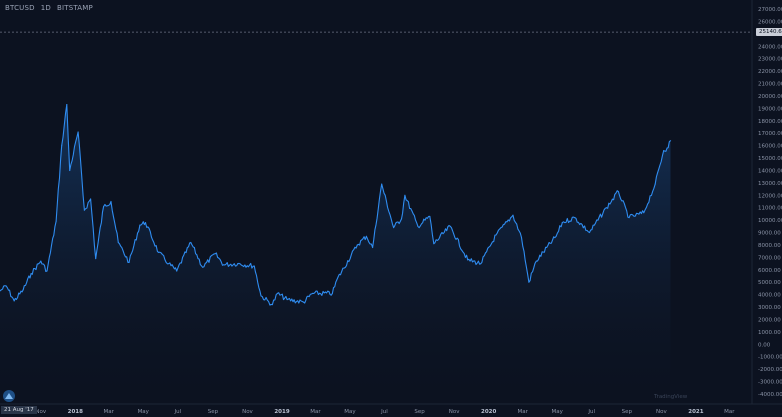 Image resolution: width=782 pixels, height=417 pixels. Describe the element at coordinates (74, 8) in the screenshot. I see `exchange-label: BITSTAMP` at that location.